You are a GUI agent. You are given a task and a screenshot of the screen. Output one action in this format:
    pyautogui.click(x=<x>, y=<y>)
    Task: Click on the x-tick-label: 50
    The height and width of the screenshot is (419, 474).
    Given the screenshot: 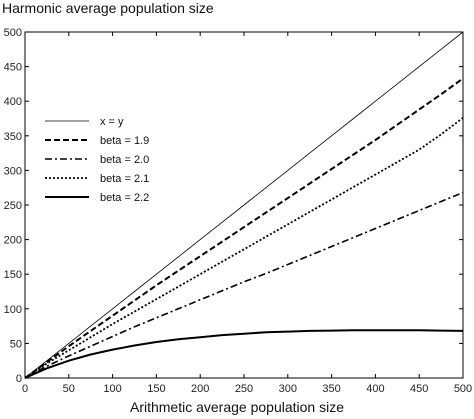 What is the action you would take?
    pyautogui.click(x=69, y=389)
    